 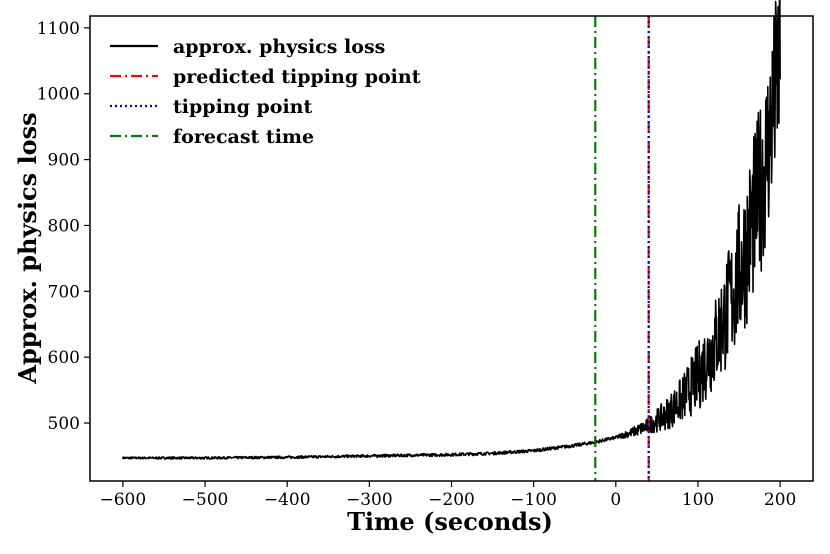 I want to click on y-tick-label: 800, so click(x=64, y=226).